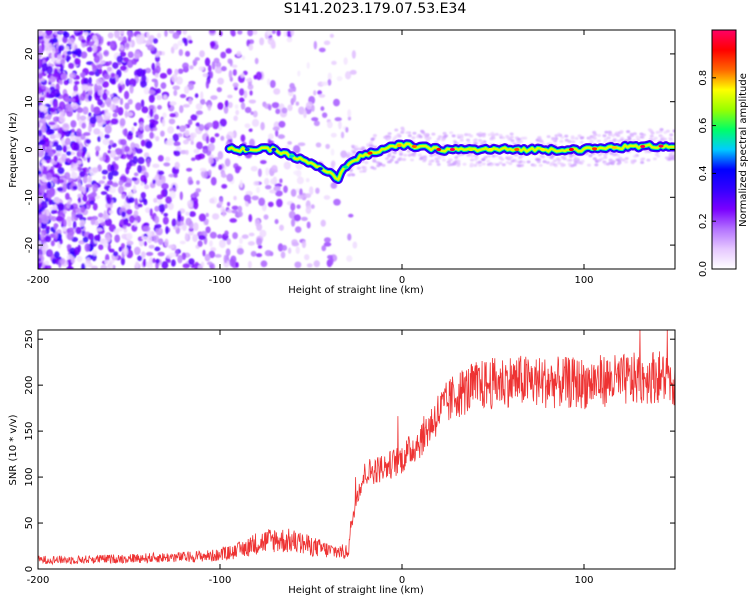 This screenshot has width=750, height=600. I want to click on y-tick-label: 50, so click(29, 523).